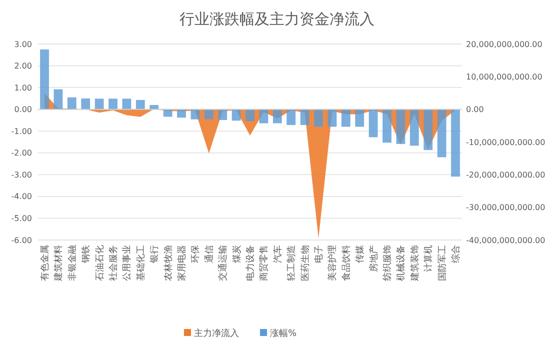 Image resolution: width=554 pixels, height=346 pixels. Describe the element at coordinates (23, 109) in the screenshot. I see `y-tick-label: 0.00` at that location.